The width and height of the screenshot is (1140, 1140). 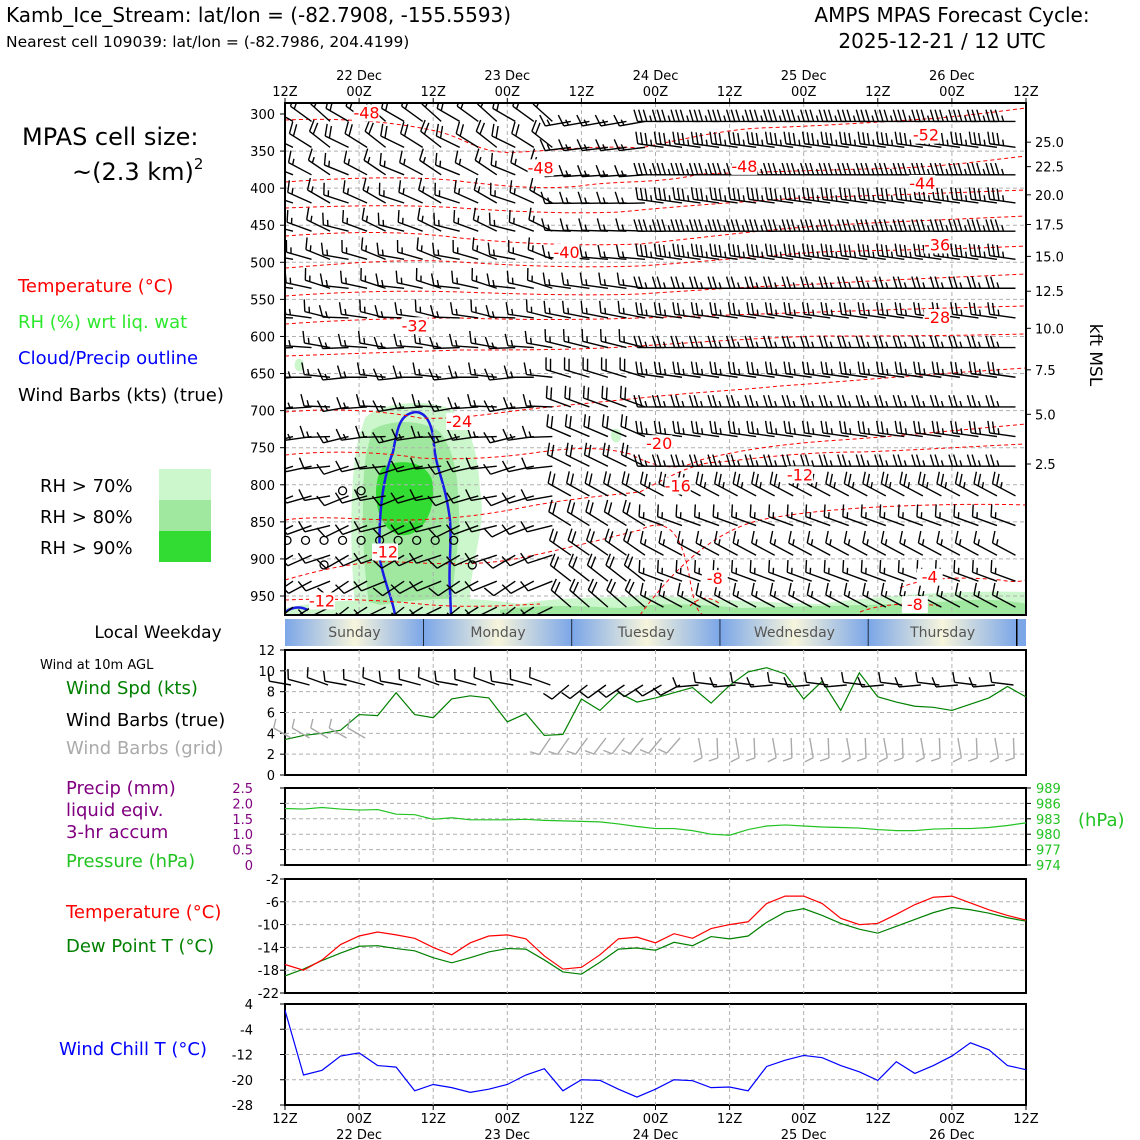 What do you see at coordinates (249, 1005) in the screenshot?
I see `chill-y-tick-label: 4` at bounding box center [249, 1005].